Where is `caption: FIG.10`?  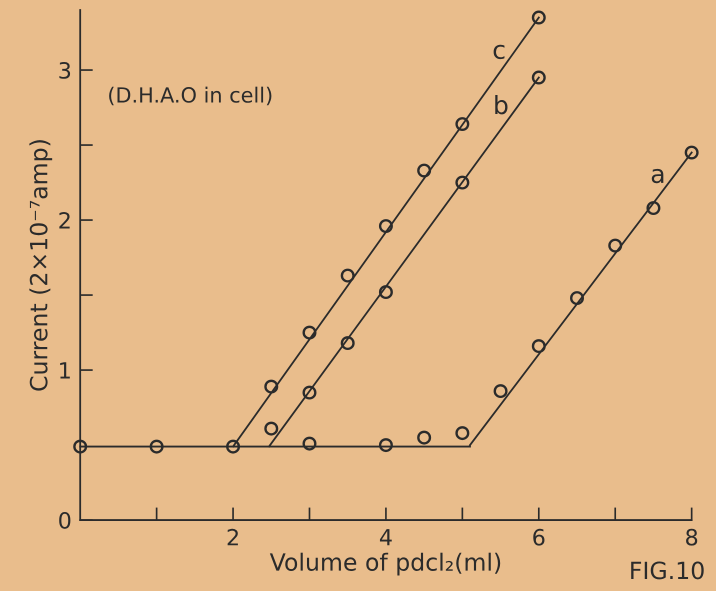
caption: FIG.10 is located at coordinates (667, 570).